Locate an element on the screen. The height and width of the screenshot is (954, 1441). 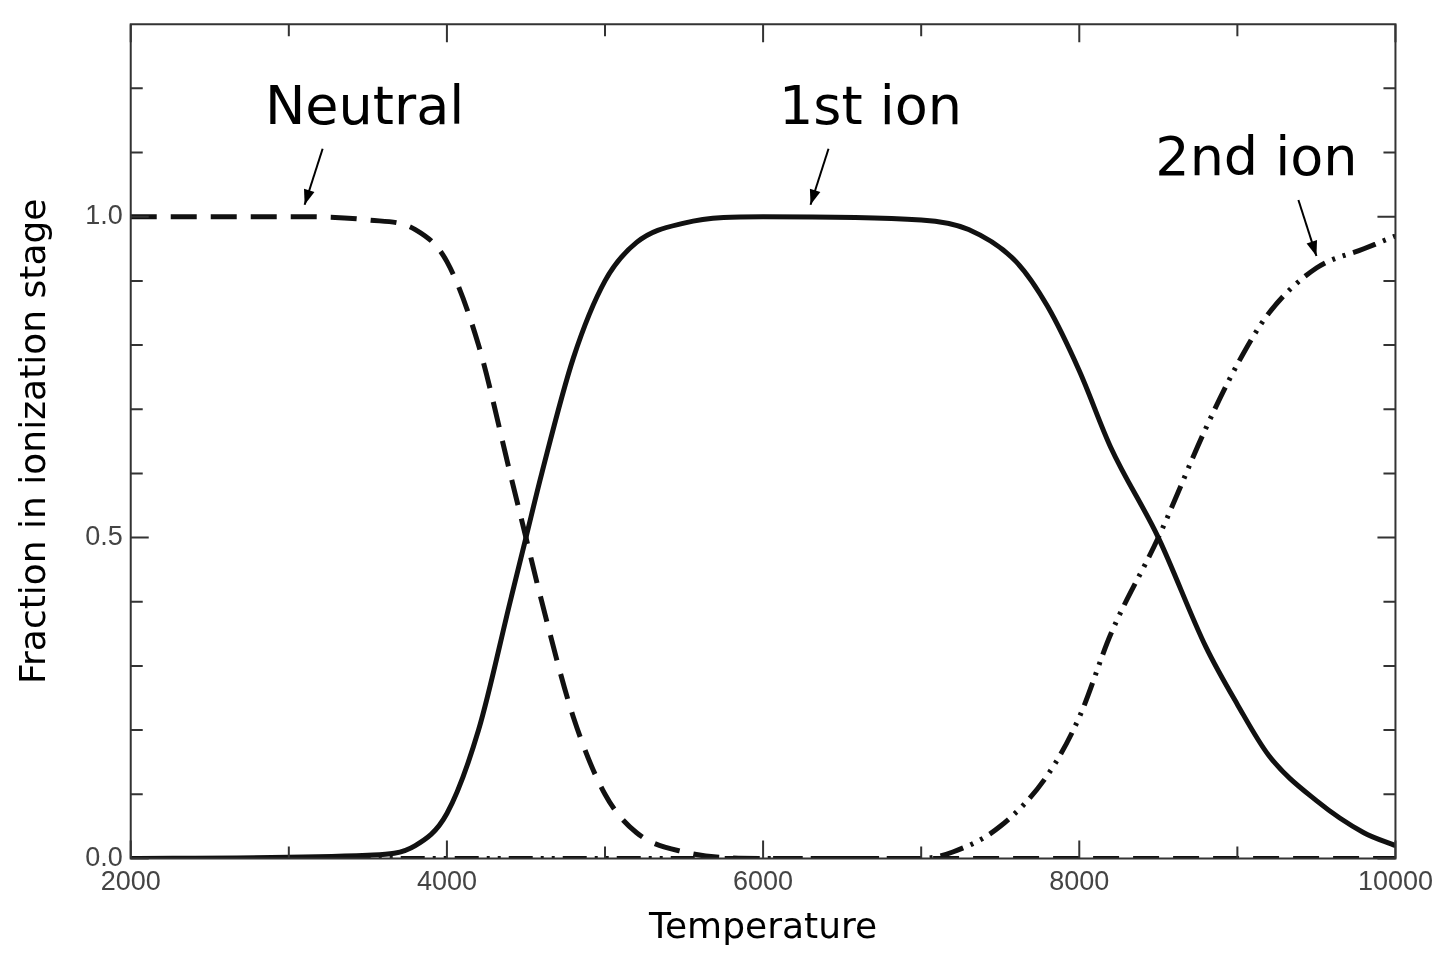
x-axis-title: Temperature is located at coordinates (763, 925).